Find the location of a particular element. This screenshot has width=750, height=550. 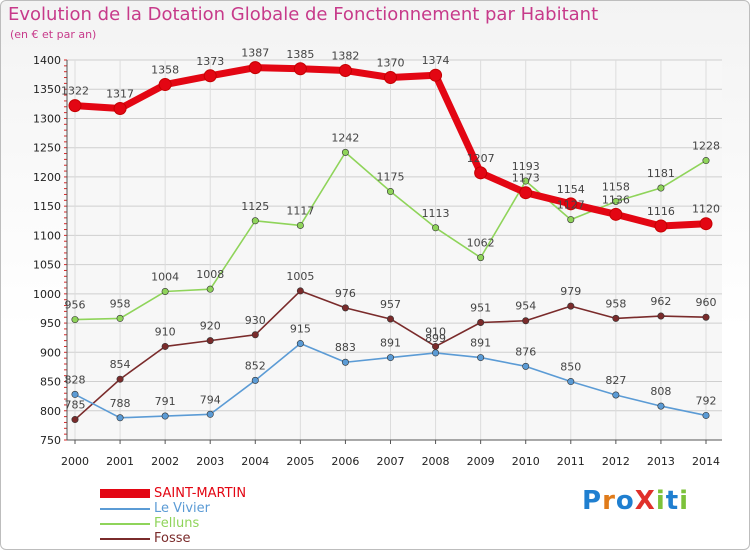

data-label: 957 is located at coordinates (390, 304).